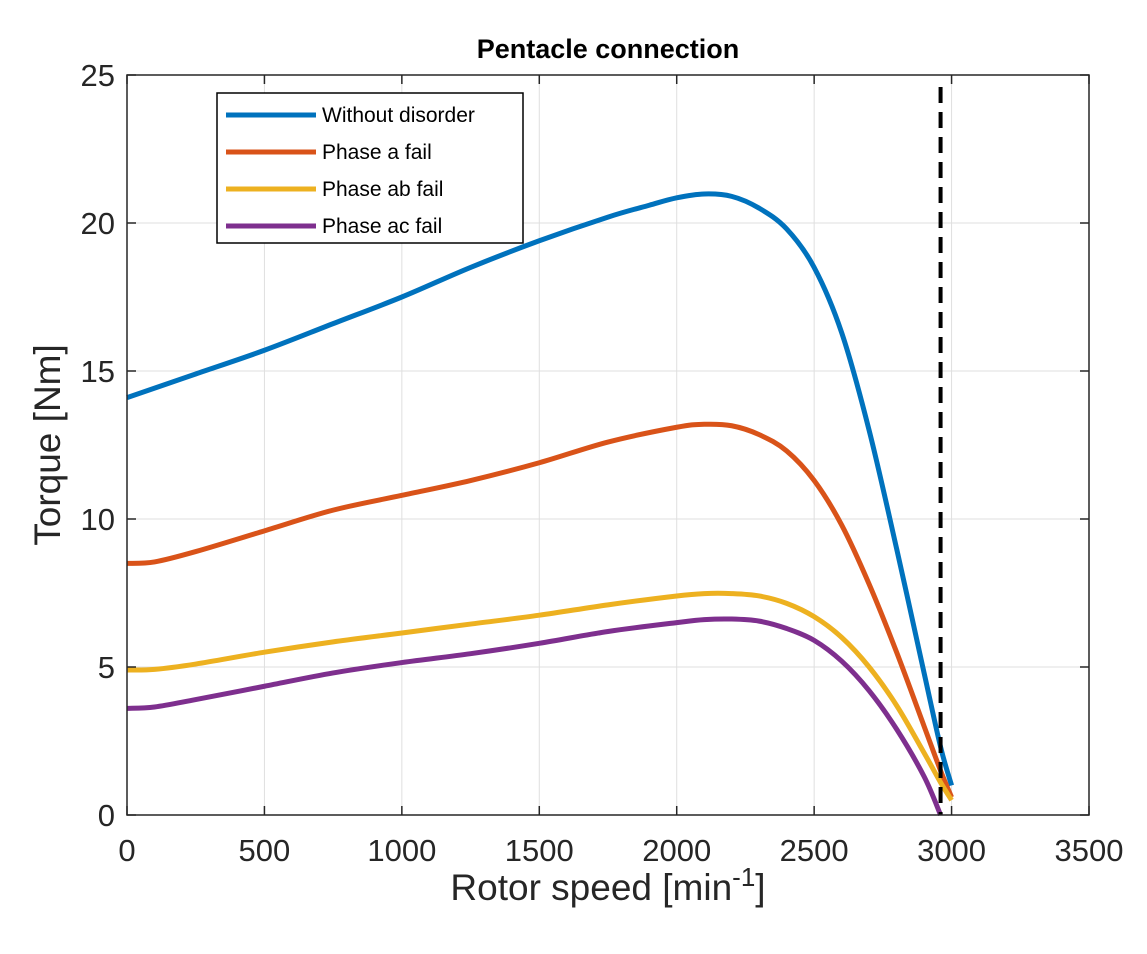 Image resolution: width=1147 pixels, height=954 pixels. What do you see at coordinates (106, 667) in the screenshot?
I see `y-tick-label: 5` at bounding box center [106, 667].